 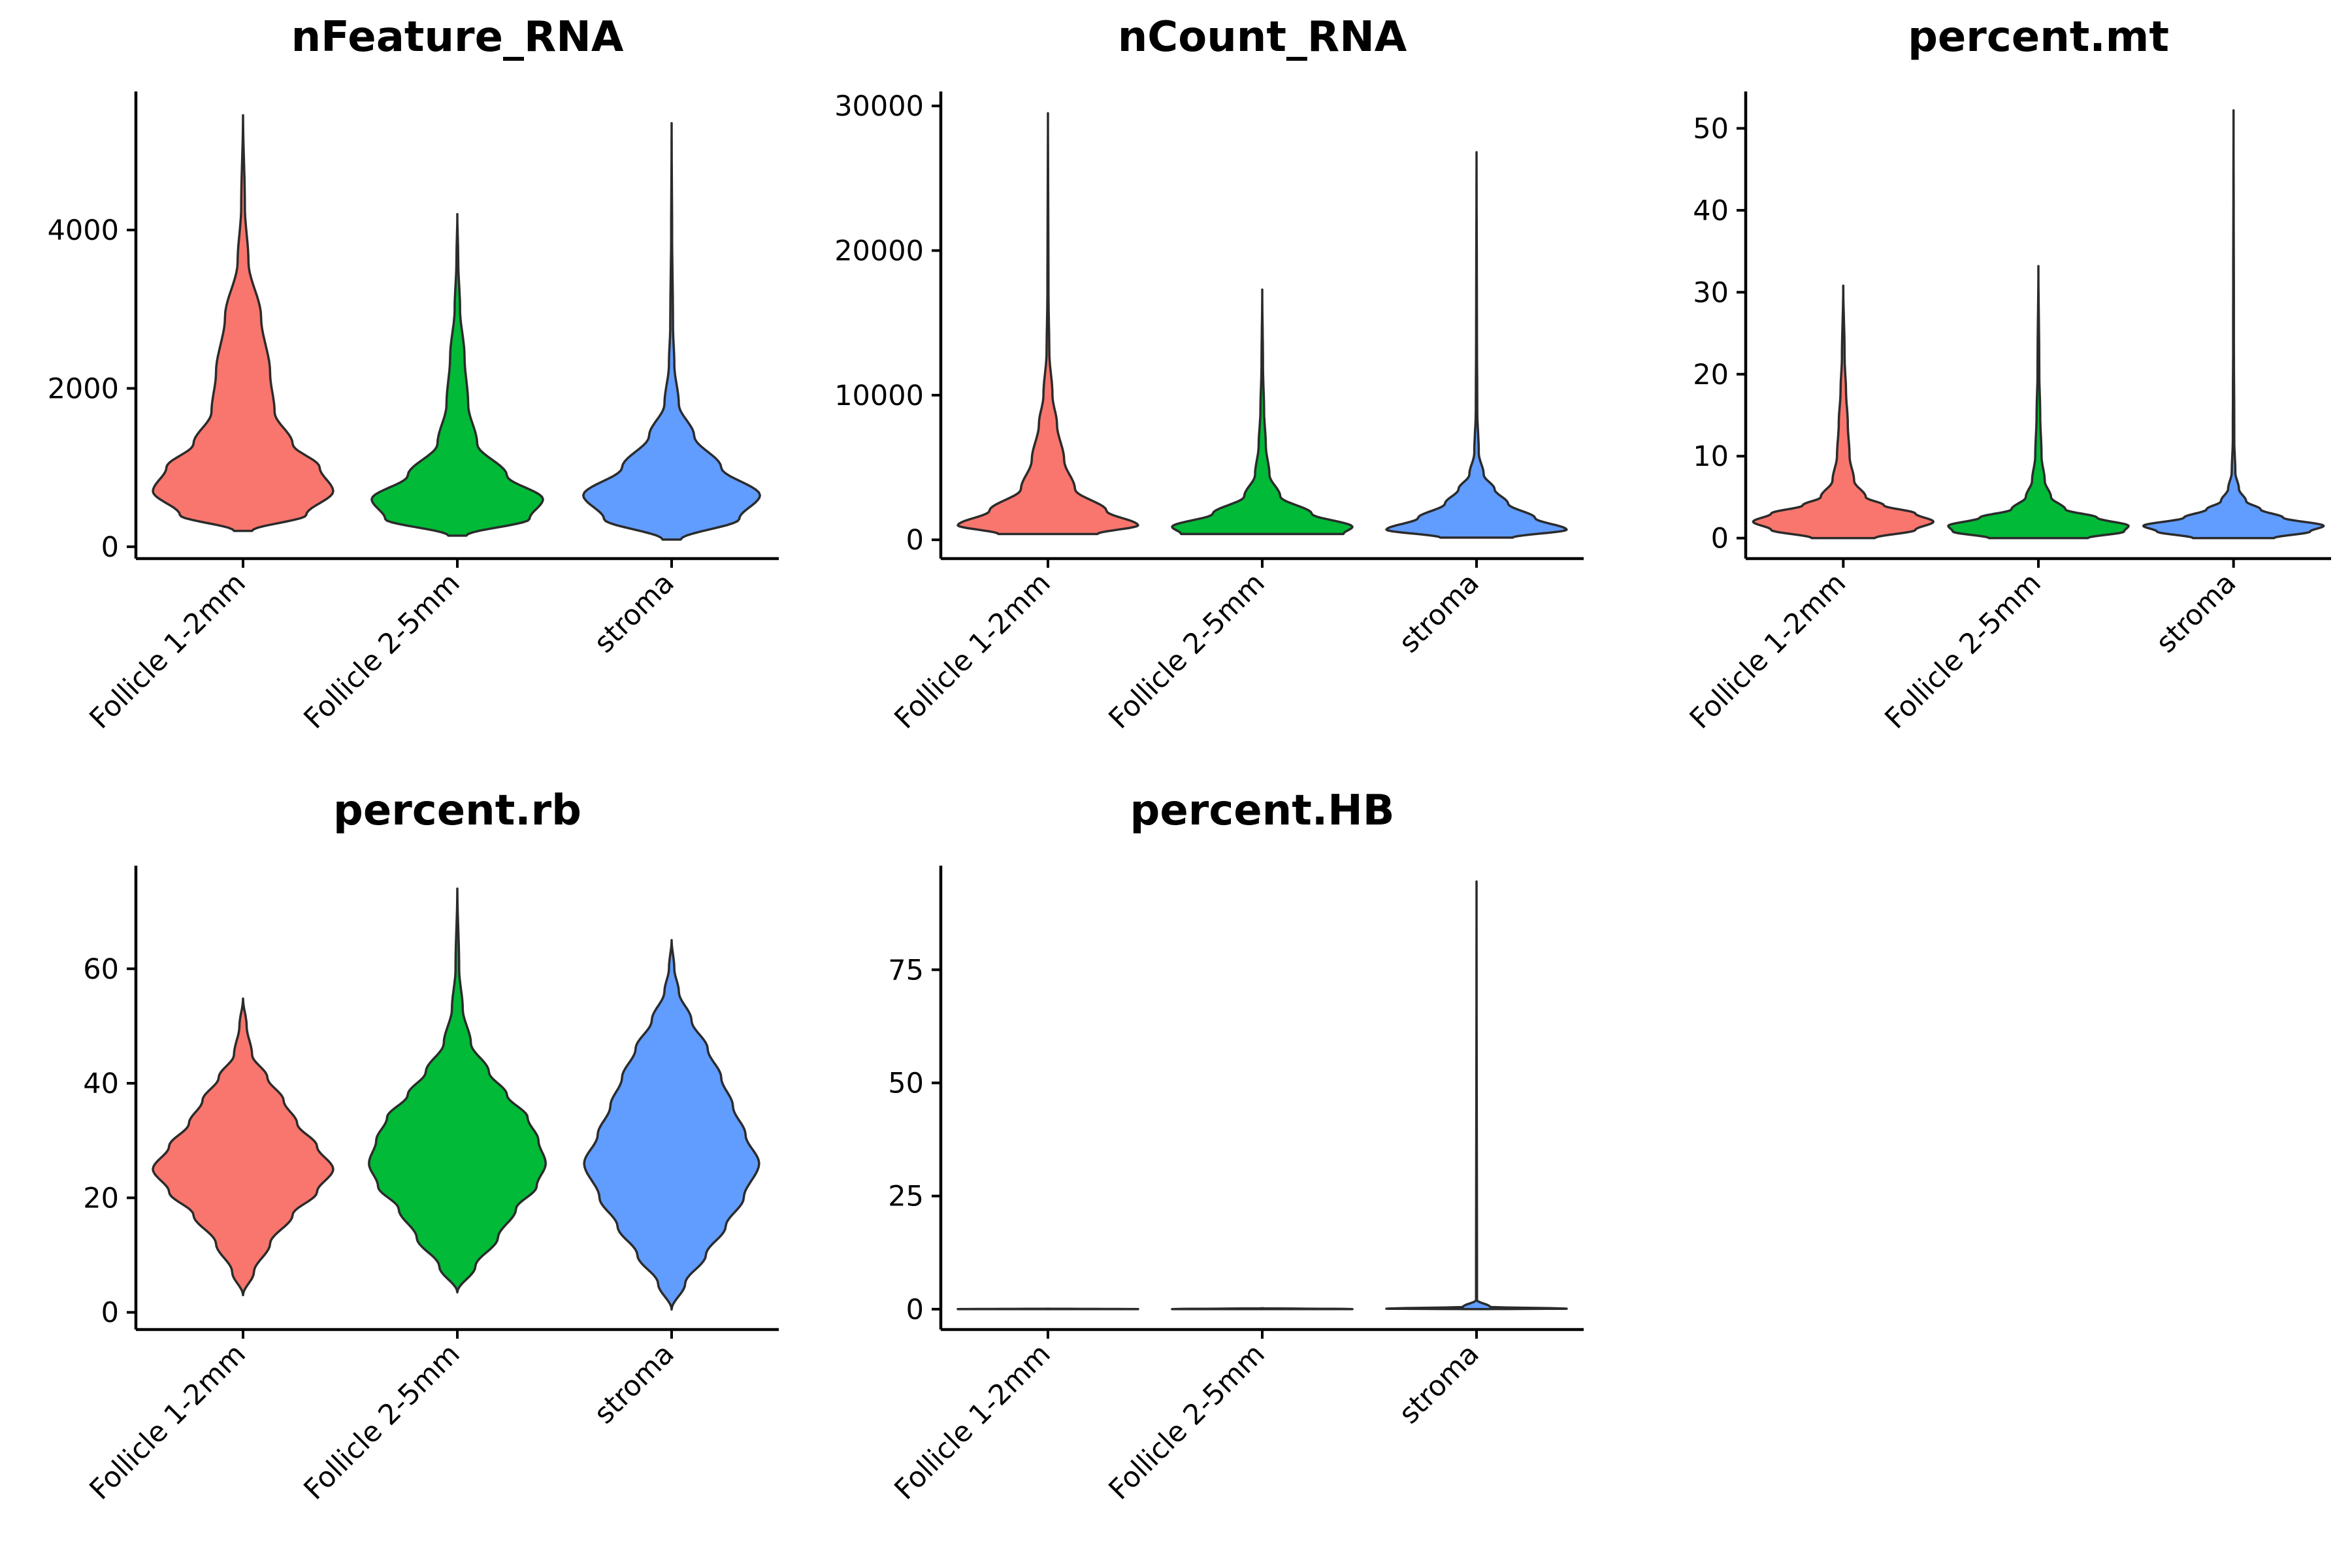 I want to click on panel-title: percent.HB, so click(x=1262, y=811).